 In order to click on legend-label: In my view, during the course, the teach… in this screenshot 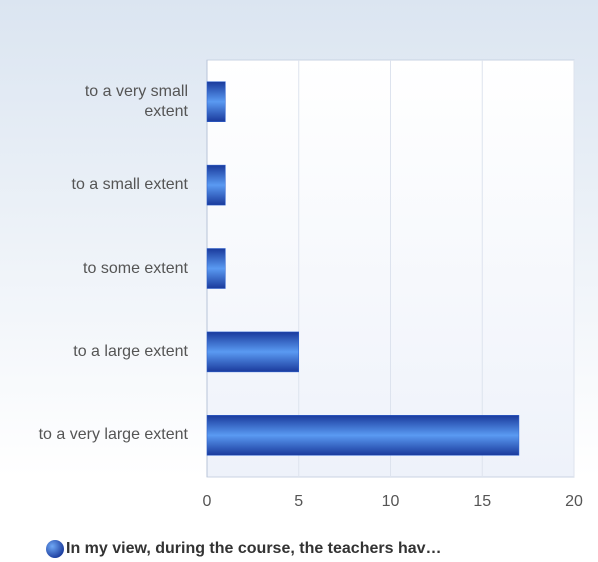, I will do `click(254, 548)`.